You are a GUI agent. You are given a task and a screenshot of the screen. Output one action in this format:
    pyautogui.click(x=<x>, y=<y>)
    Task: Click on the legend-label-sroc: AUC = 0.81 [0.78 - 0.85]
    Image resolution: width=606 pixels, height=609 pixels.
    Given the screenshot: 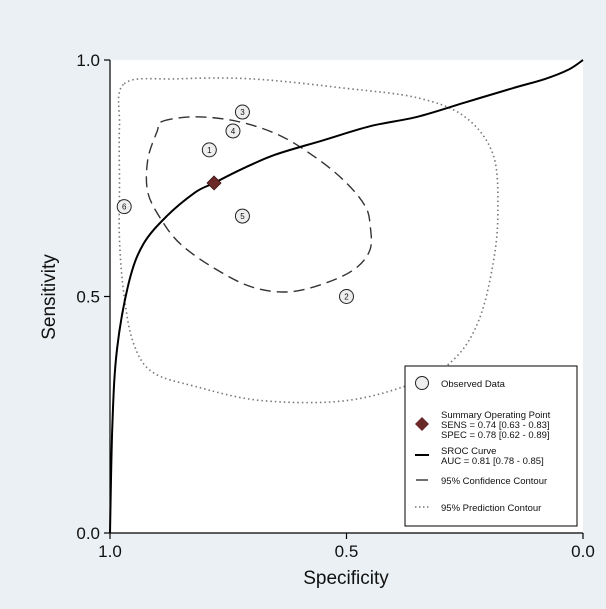 What is the action you would take?
    pyautogui.click(x=492, y=461)
    